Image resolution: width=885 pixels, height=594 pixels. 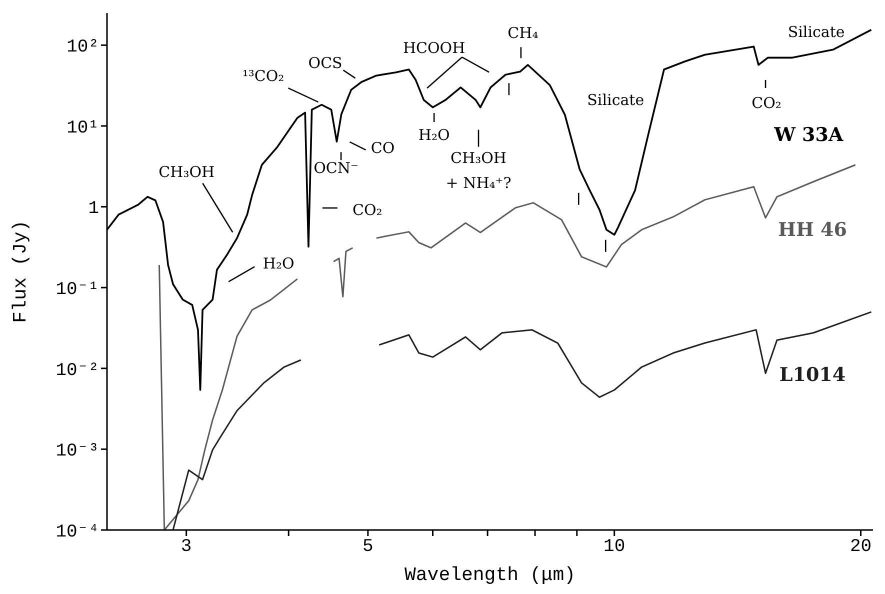 What do you see at coordinates (812, 230) in the screenshot?
I see `series-label: HH 46` at bounding box center [812, 230].